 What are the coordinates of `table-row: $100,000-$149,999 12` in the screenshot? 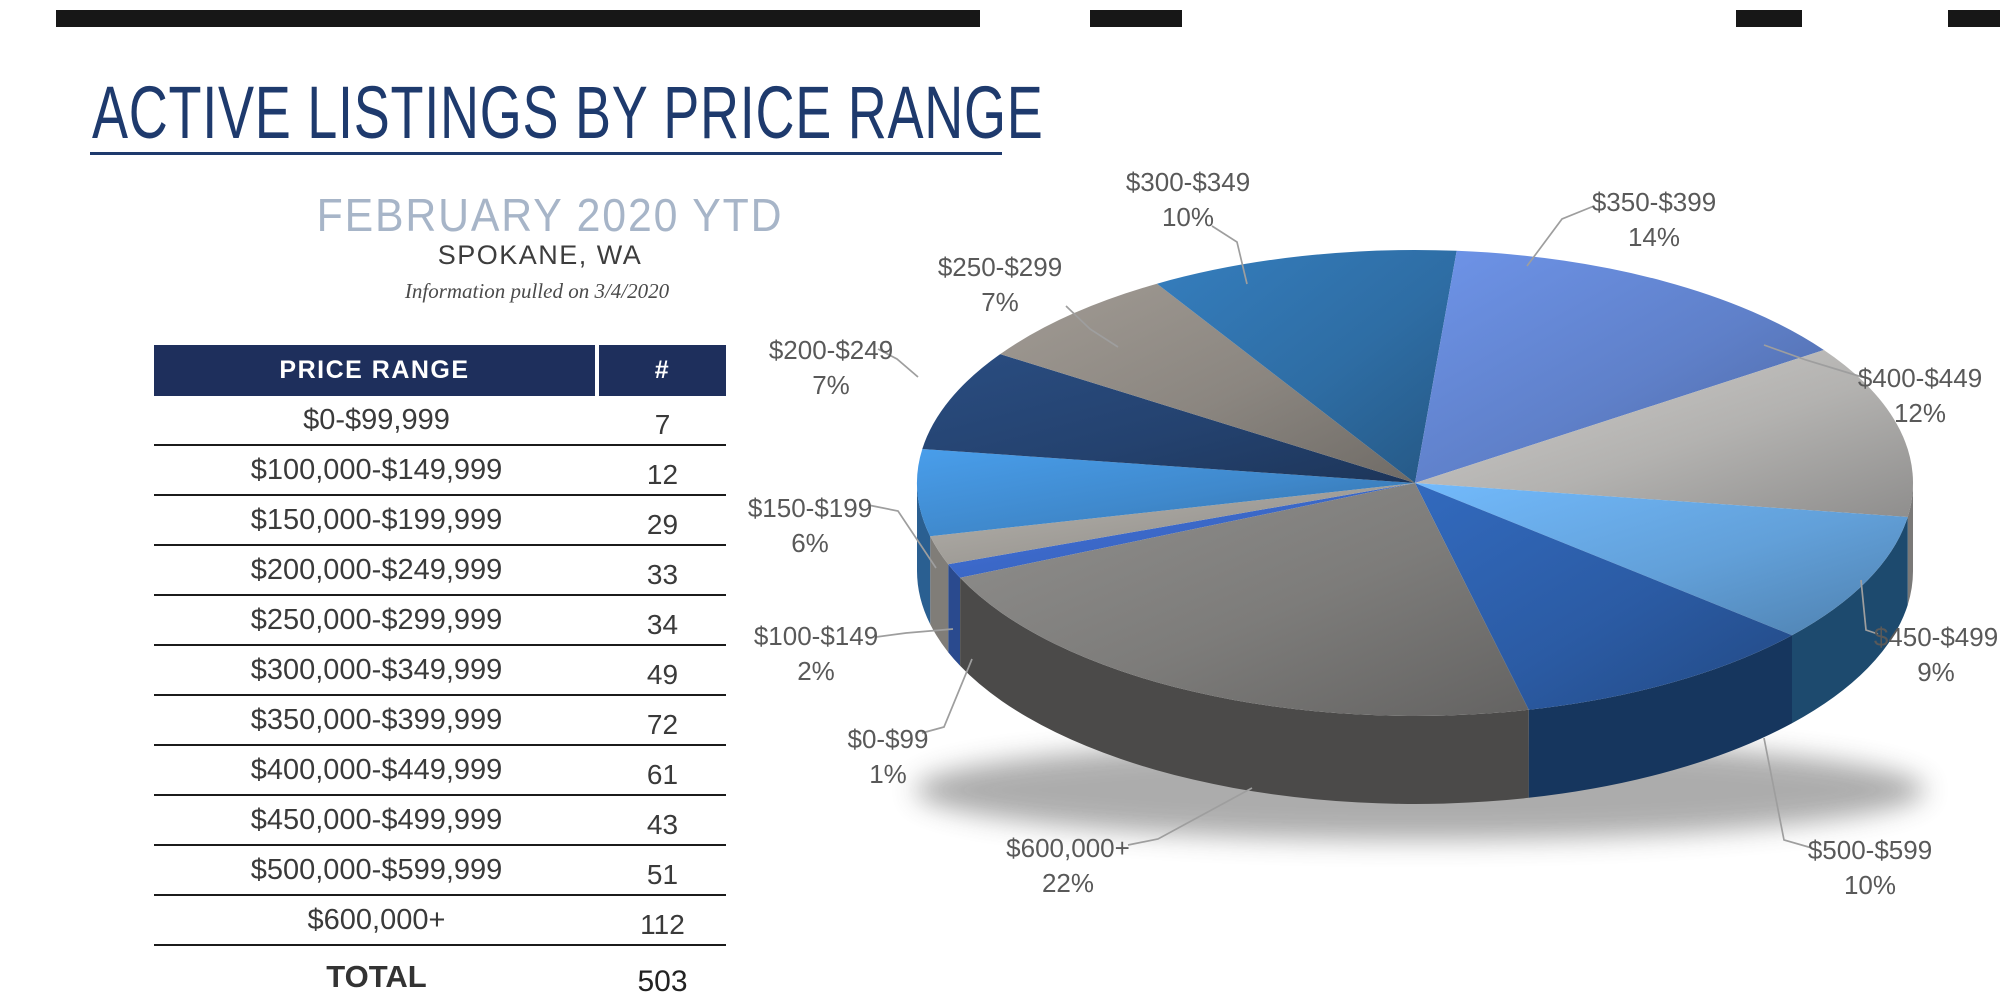 It's located at (440, 471).